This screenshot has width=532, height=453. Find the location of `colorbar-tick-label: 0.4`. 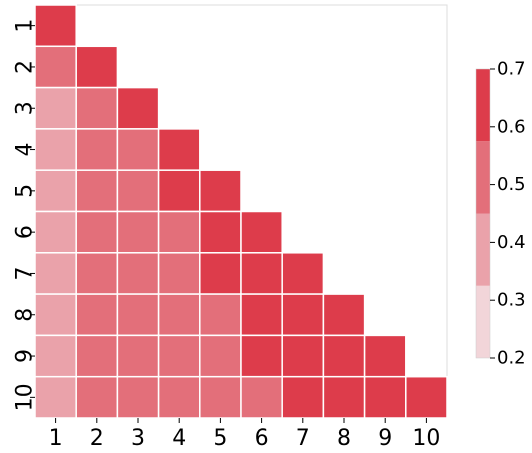

colorbar-tick-label: 0.4 is located at coordinates (511, 242).